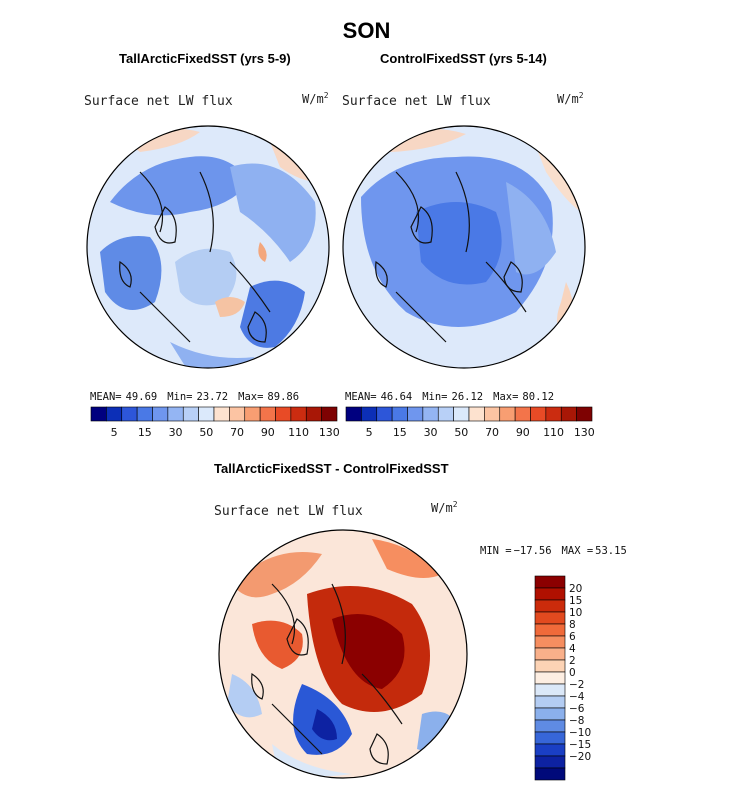 The image size is (733, 789). What do you see at coordinates (180, 397) in the screenshot?
I see `left-min-label: Min=` at bounding box center [180, 397].